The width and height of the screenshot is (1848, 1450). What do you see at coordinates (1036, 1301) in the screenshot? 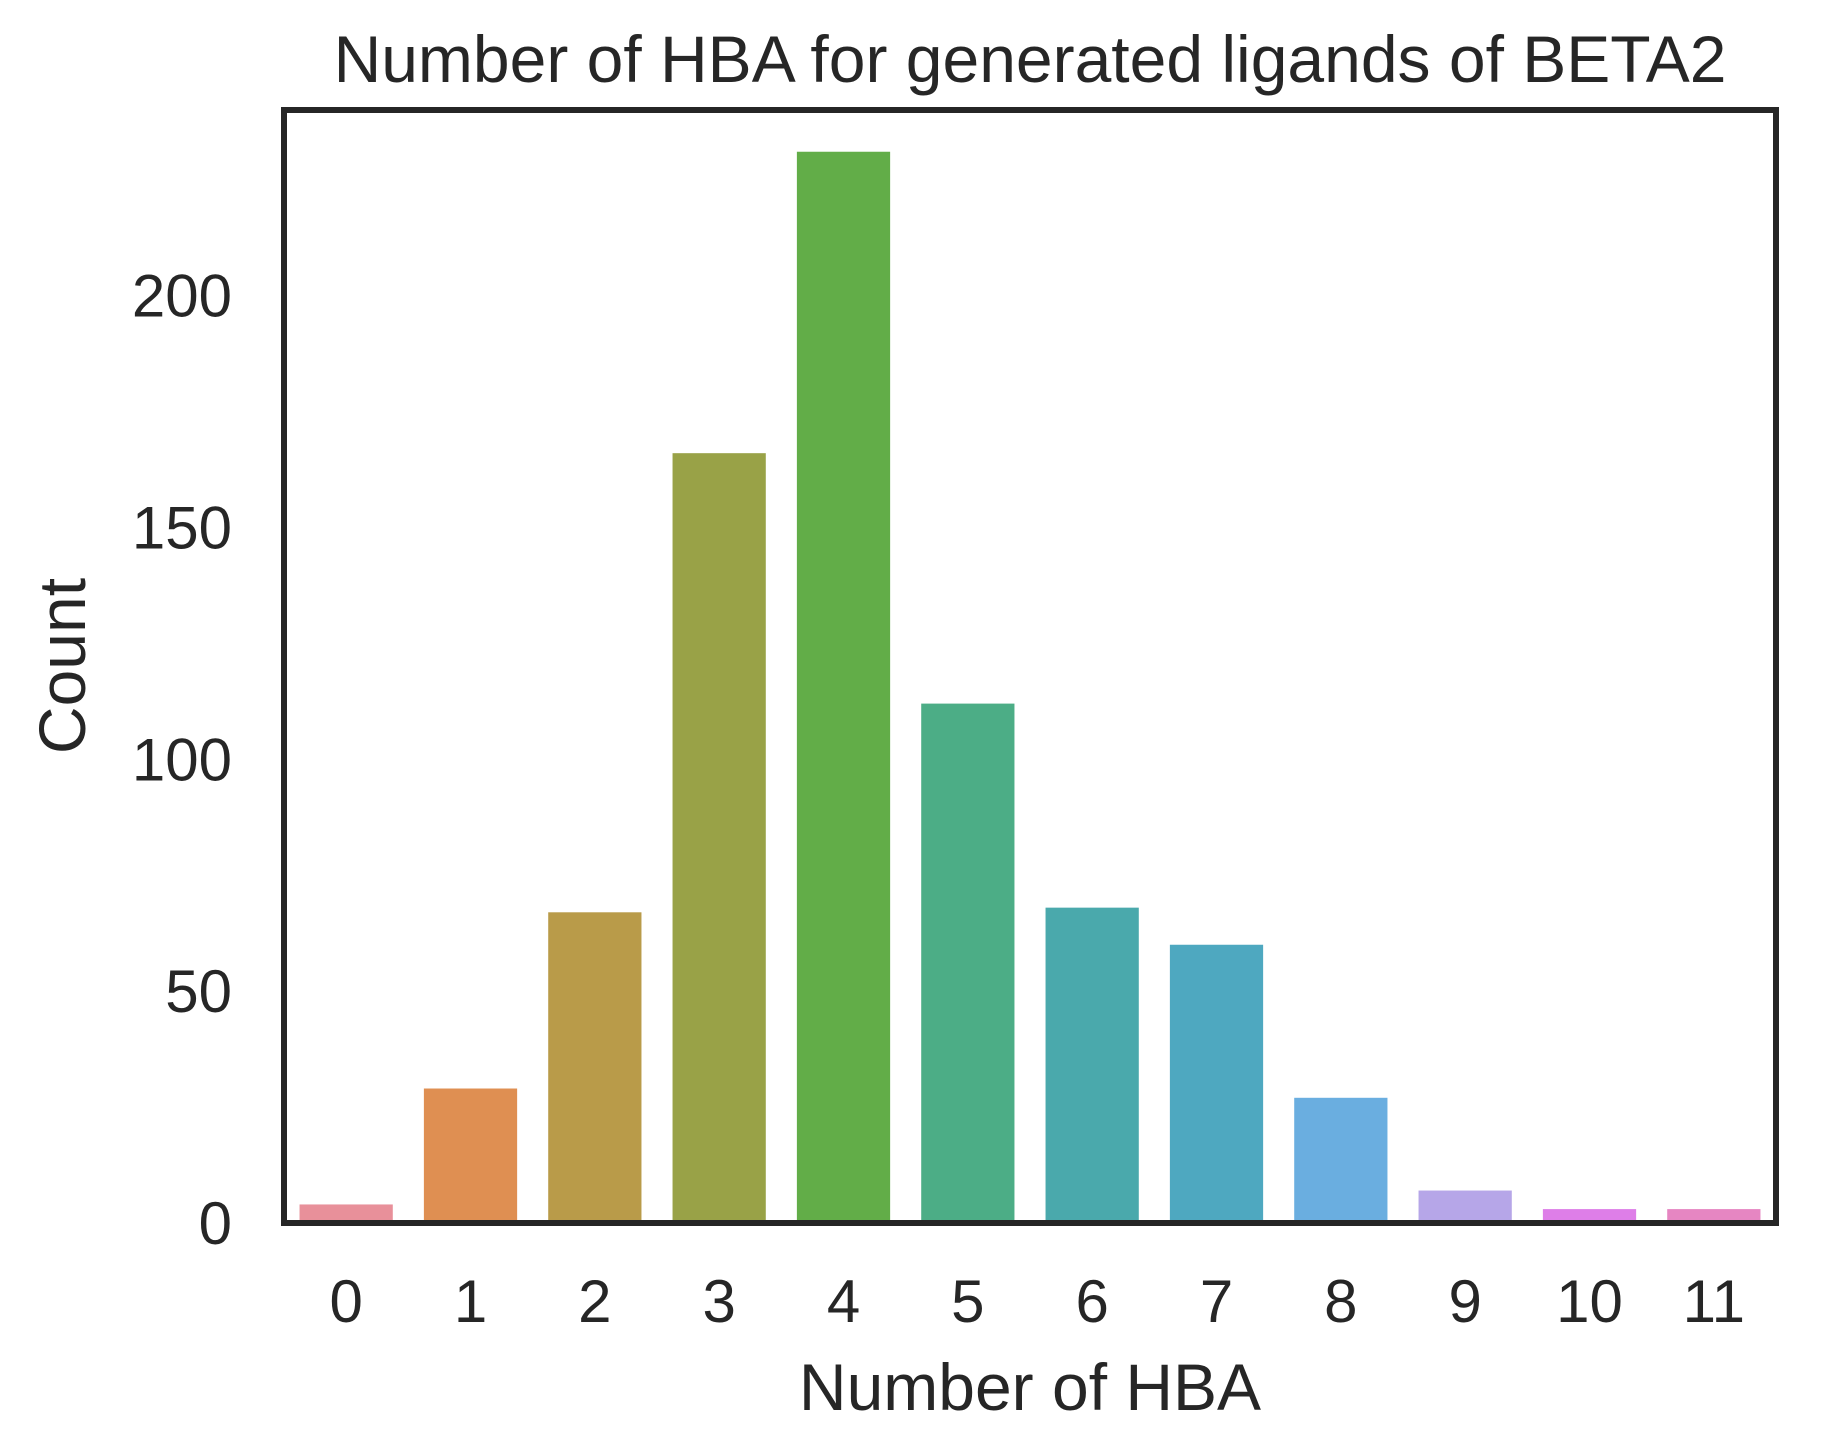
I see `x-axis-ticks: 0 1 2 3 4 5 6 7 8 9 10 11` at bounding box center [1036, 1301].